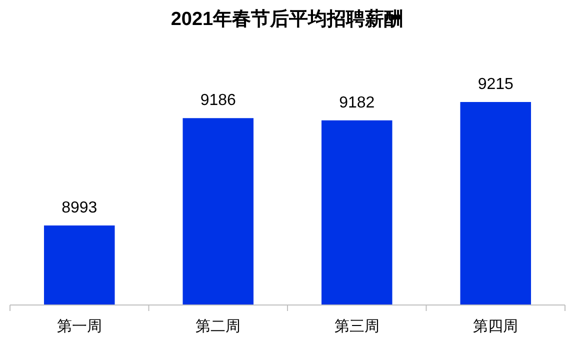 The image size is (574, 339). Describe the element at coordinates (79, 326) in the screenshot. I see `x-tick-label: 第一周` at that location.